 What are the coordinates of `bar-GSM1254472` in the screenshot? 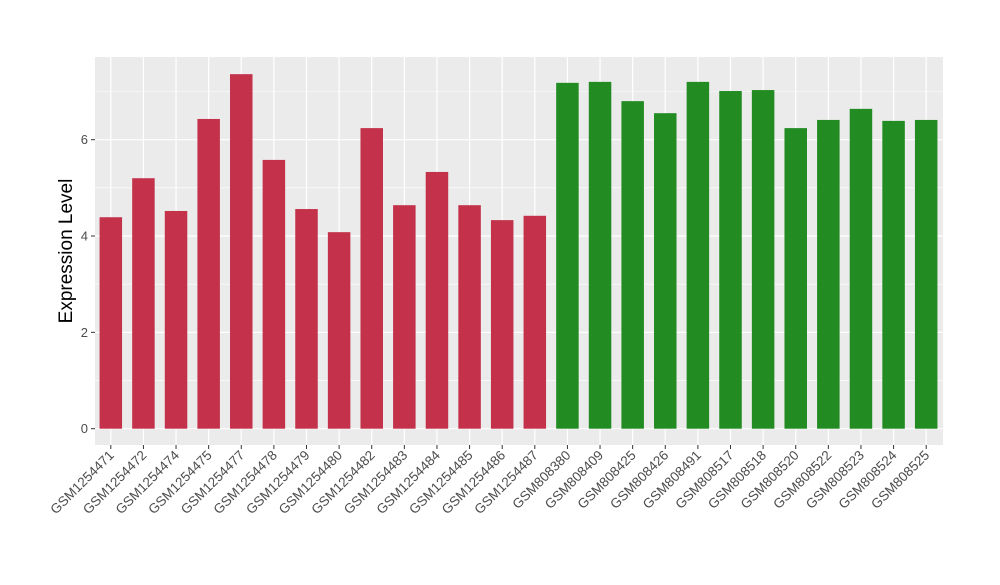 It's located at (143, 303).